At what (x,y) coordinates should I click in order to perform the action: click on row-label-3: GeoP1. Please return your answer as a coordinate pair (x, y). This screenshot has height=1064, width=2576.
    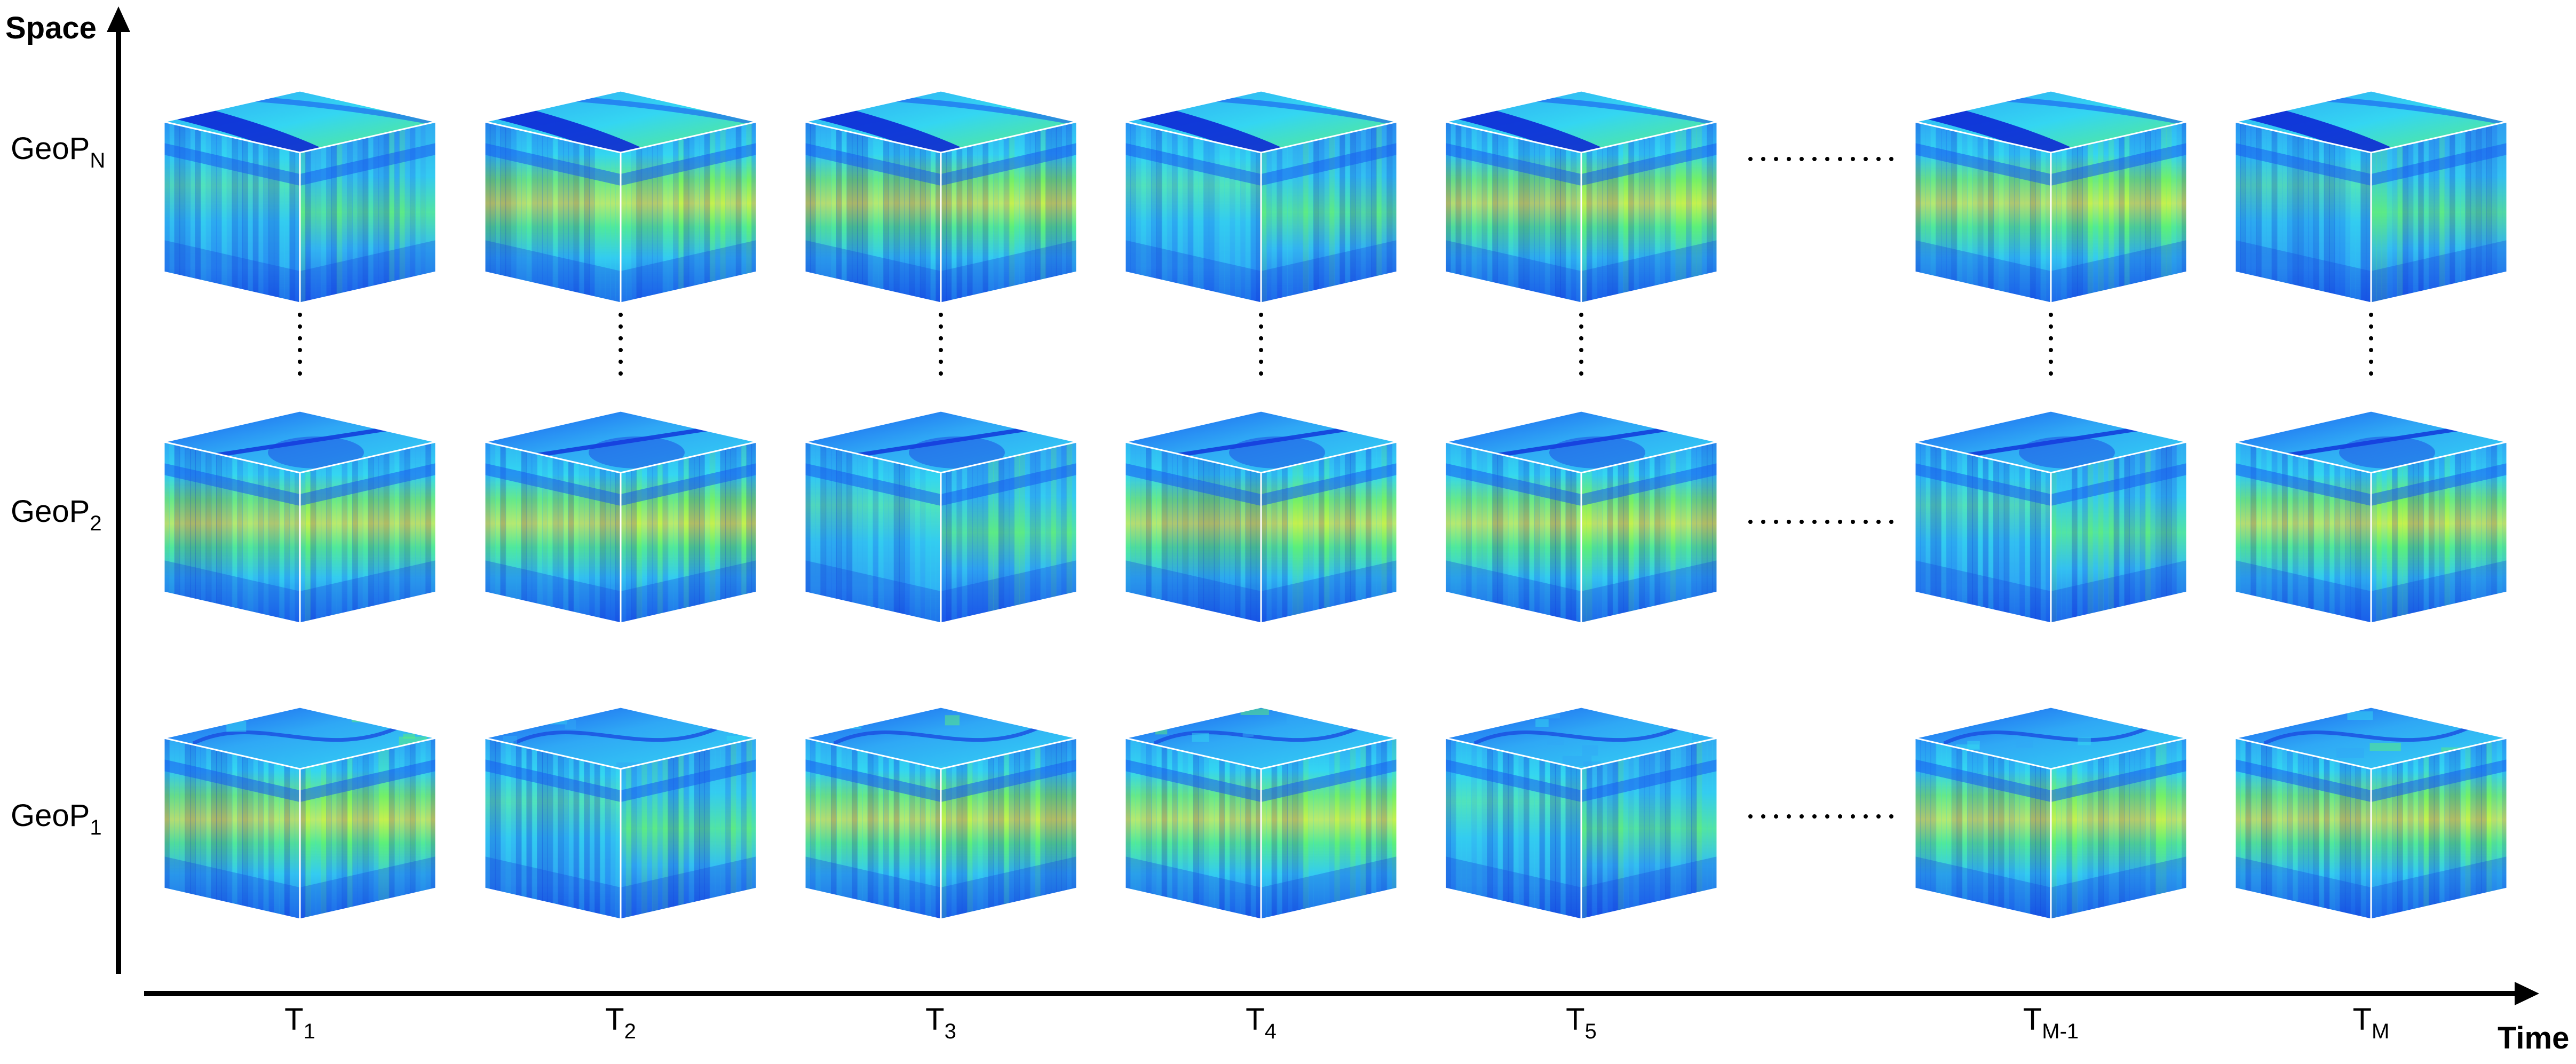
    Looking at the image, I should click on (56, 818).